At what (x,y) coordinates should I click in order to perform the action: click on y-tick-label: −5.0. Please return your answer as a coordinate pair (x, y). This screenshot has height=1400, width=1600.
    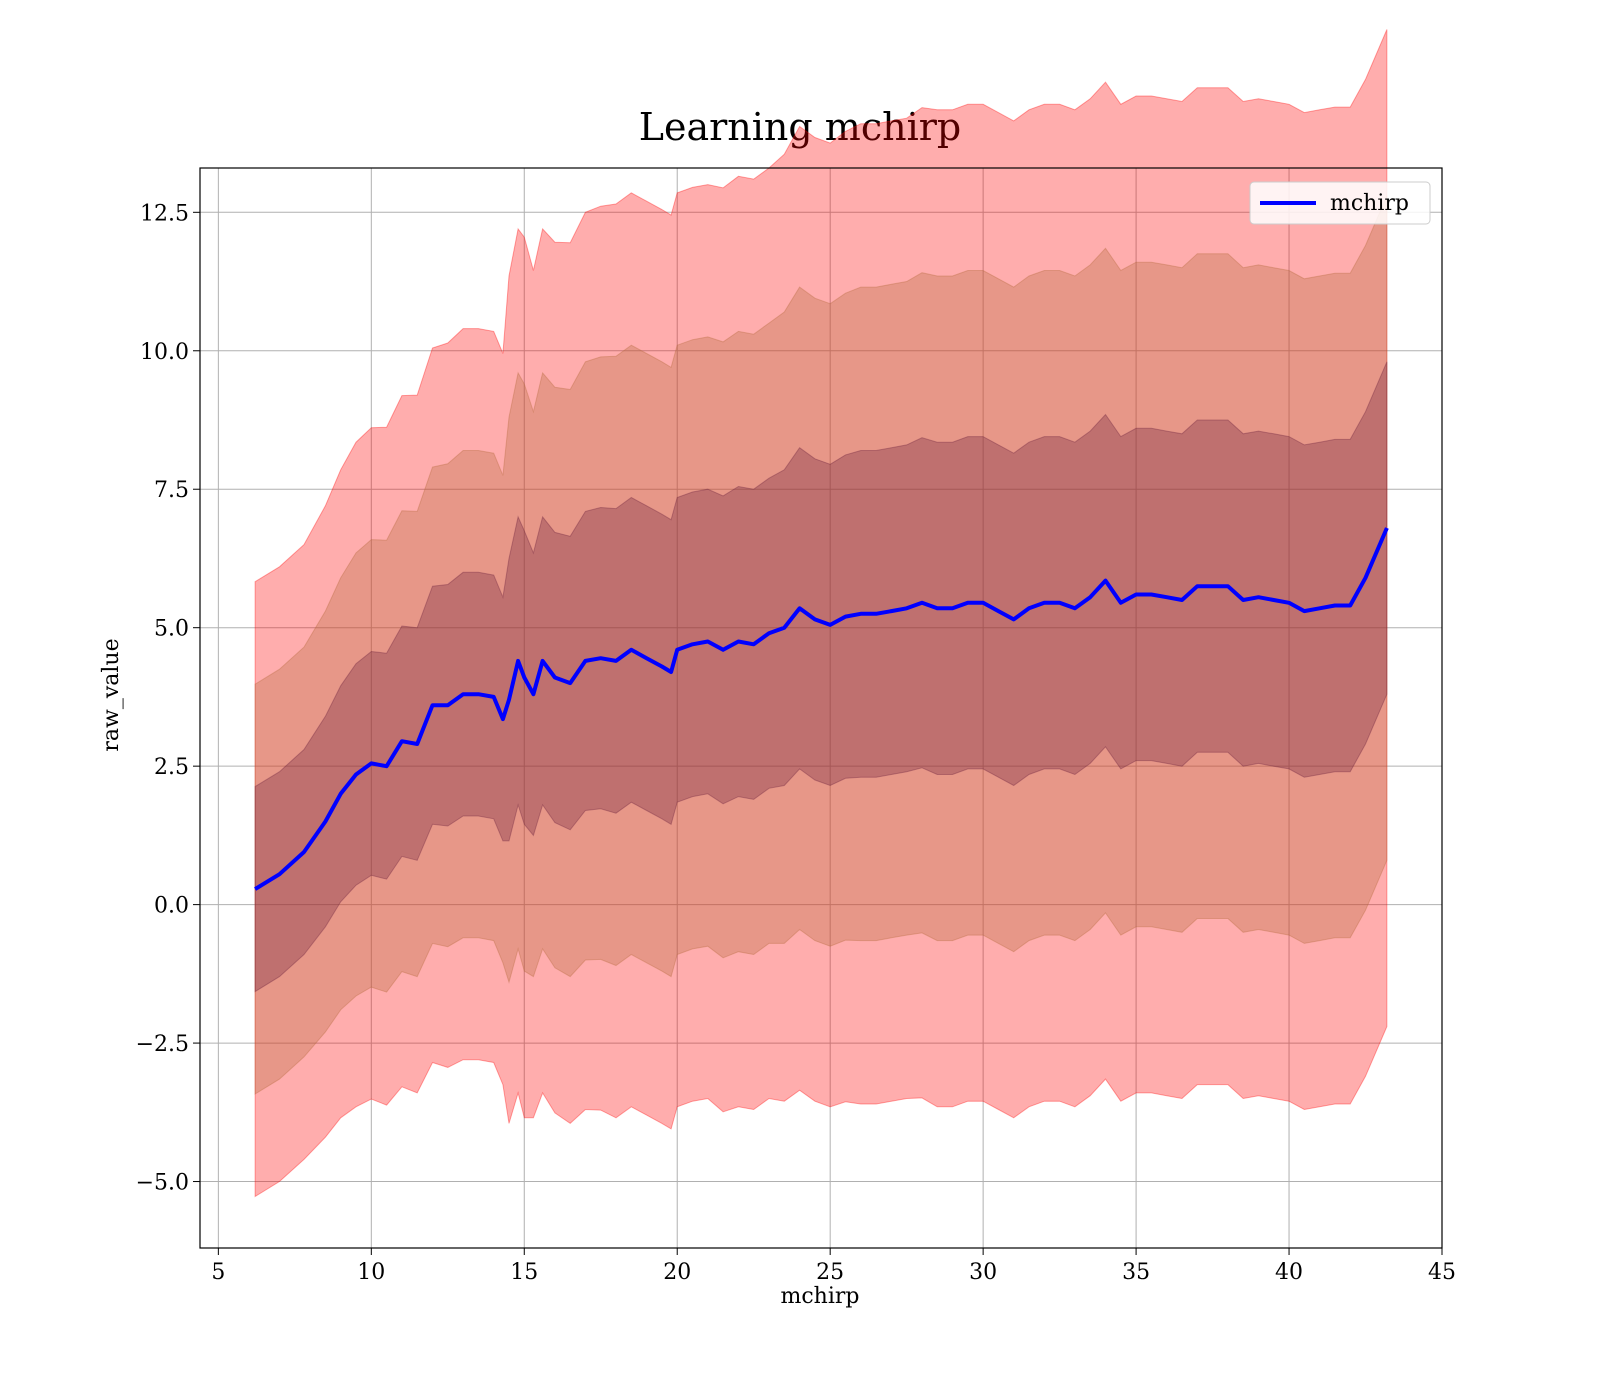
    Looking at the image, I should click on (162, 1183).